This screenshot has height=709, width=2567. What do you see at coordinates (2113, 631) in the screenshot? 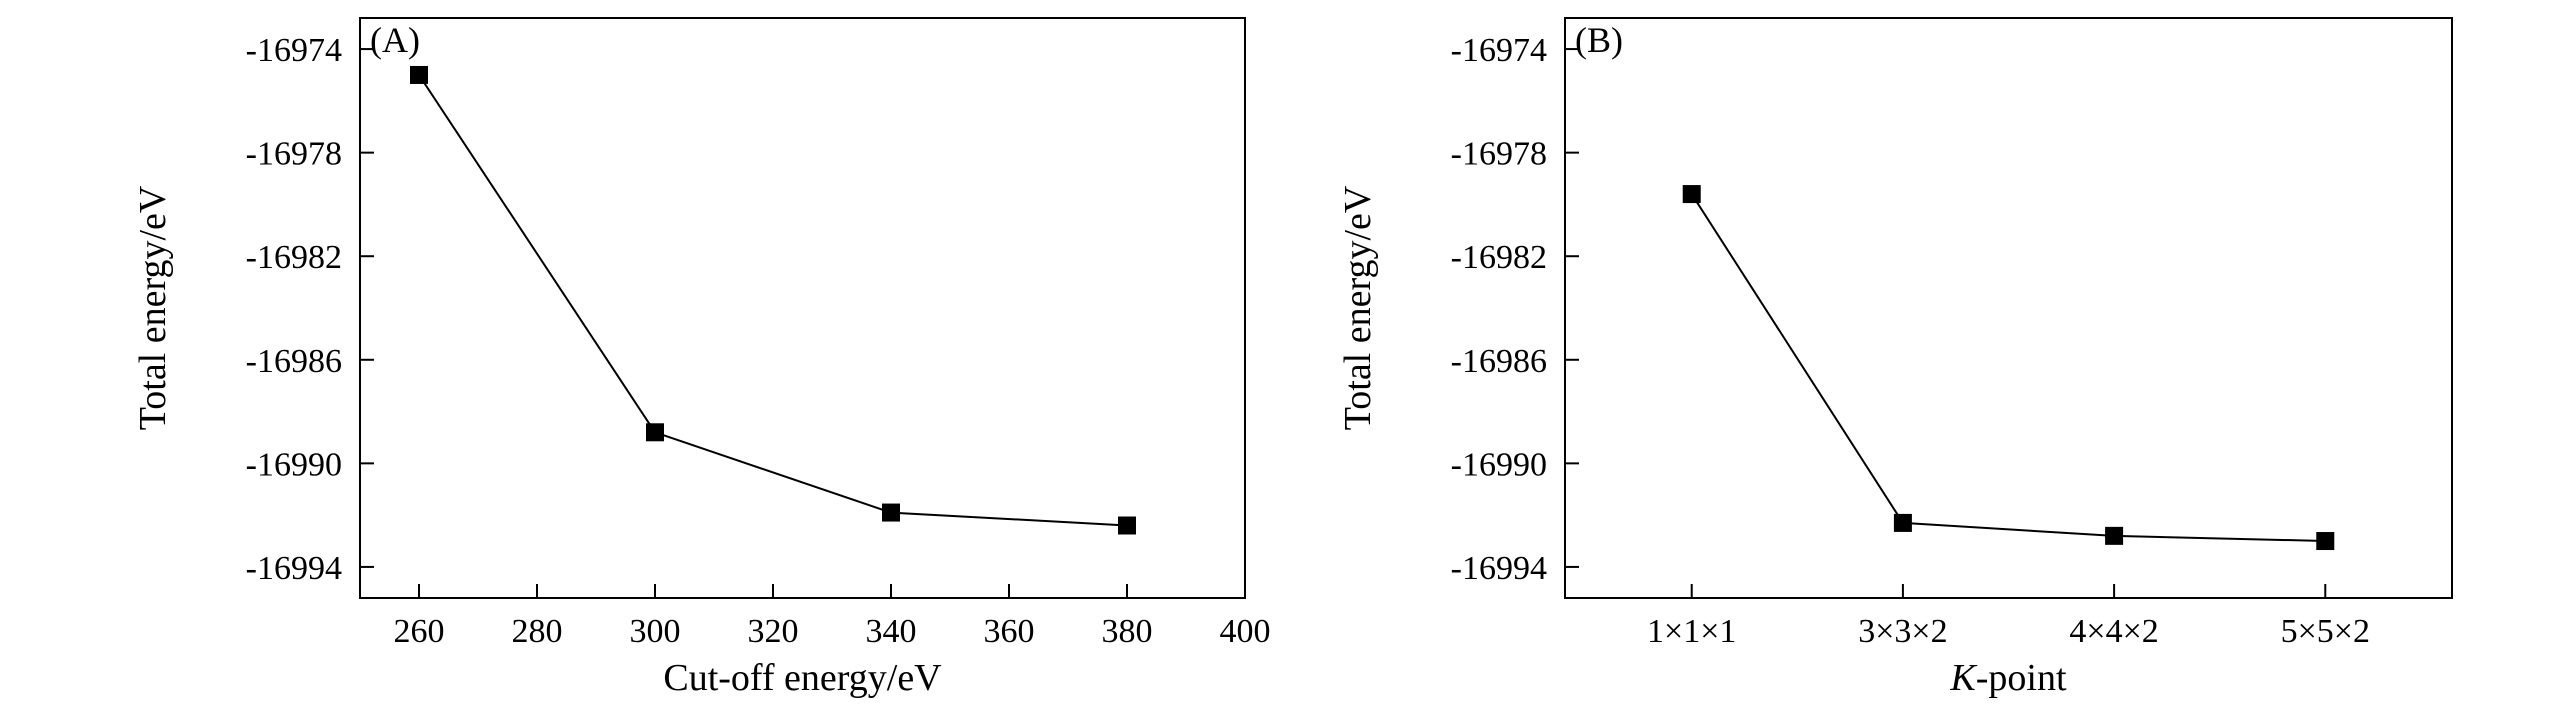
I see `x-tick-label: 4×4×2` at bounding box center [2113, 631].